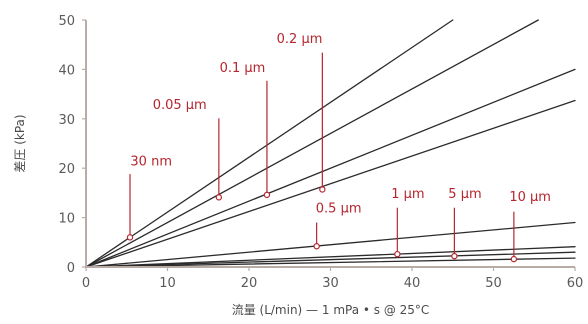 The height and width of the screenshot is (324, 588). I want to click on y-tick-label: 0, so click(71, 268).